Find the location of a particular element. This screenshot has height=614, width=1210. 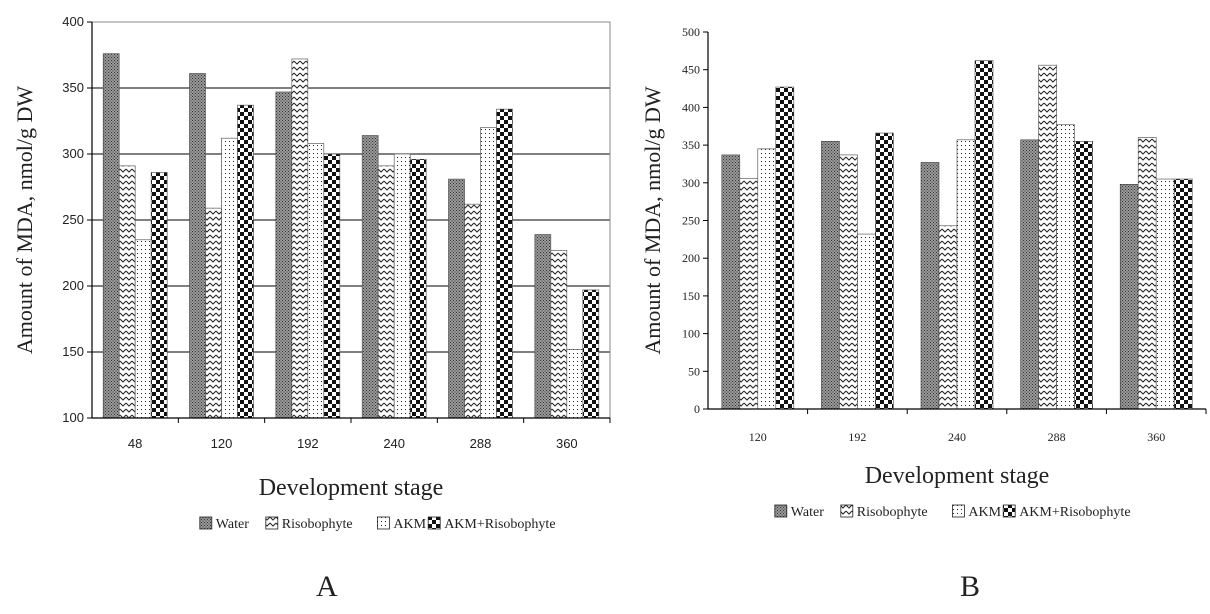

x-tick-label: 48 is located at coordinates (135, 443).